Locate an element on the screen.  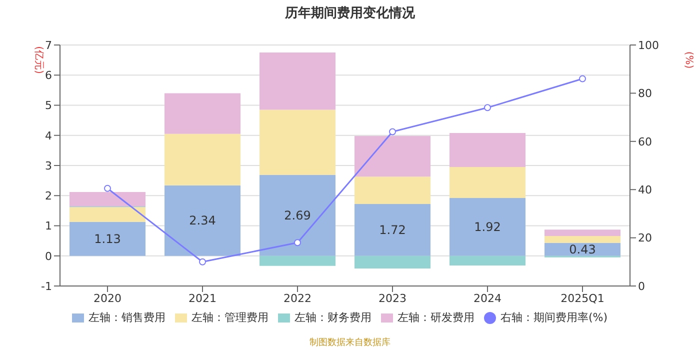
text: 制图数据来自数据库 is located at coordinates (350, 342).